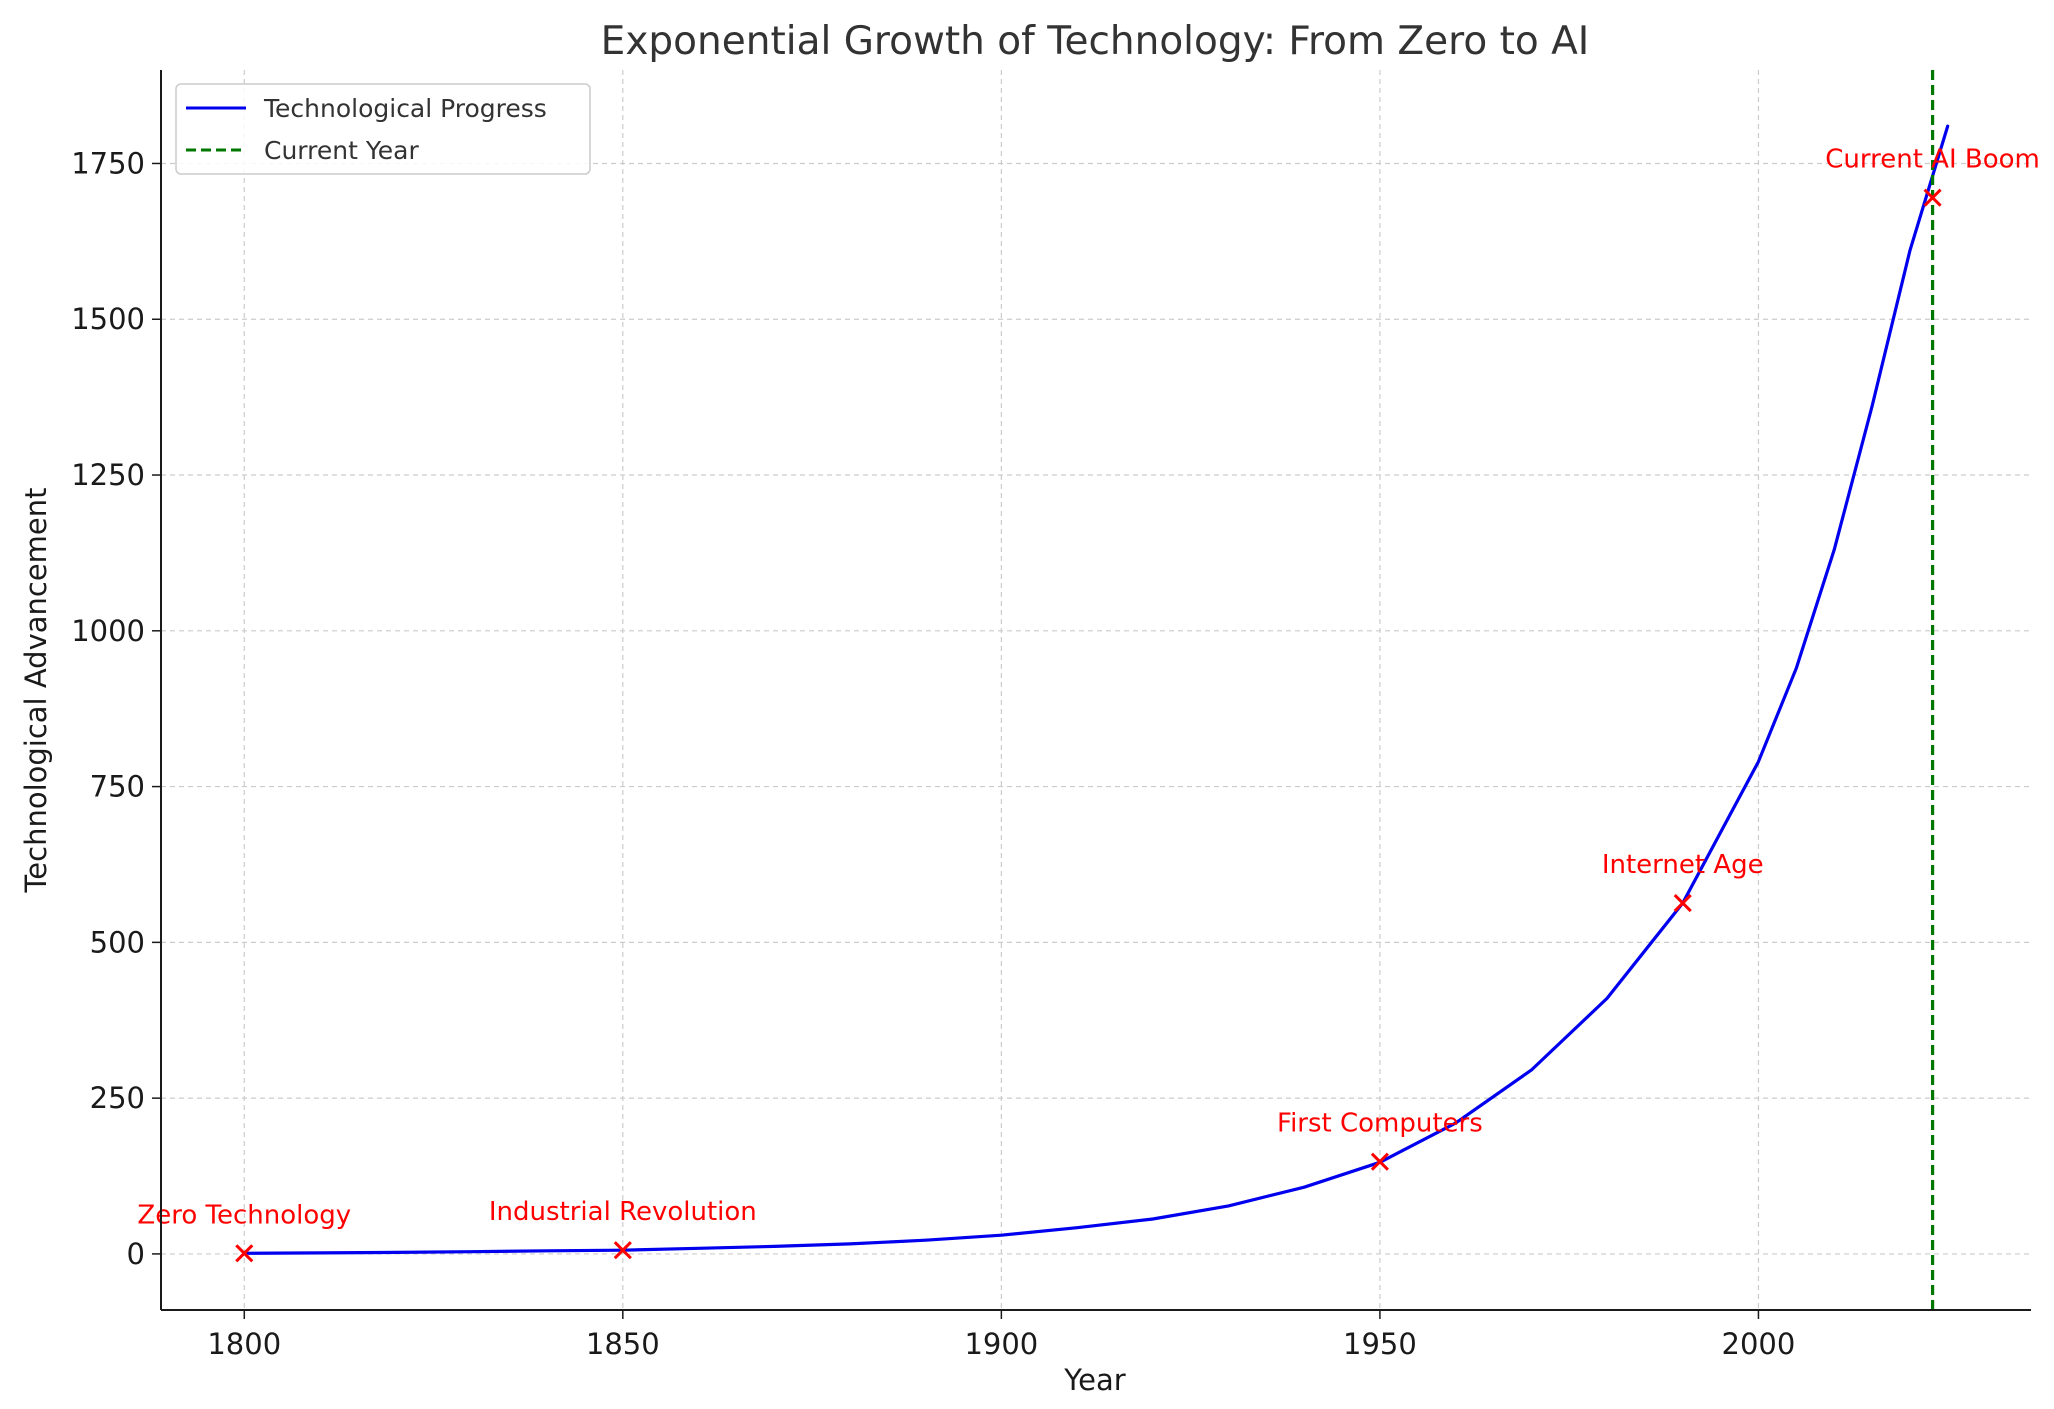 The image size is (2054, 1409). I want to click on annotation-first-computers: First Computers, so click(1380, 1140).